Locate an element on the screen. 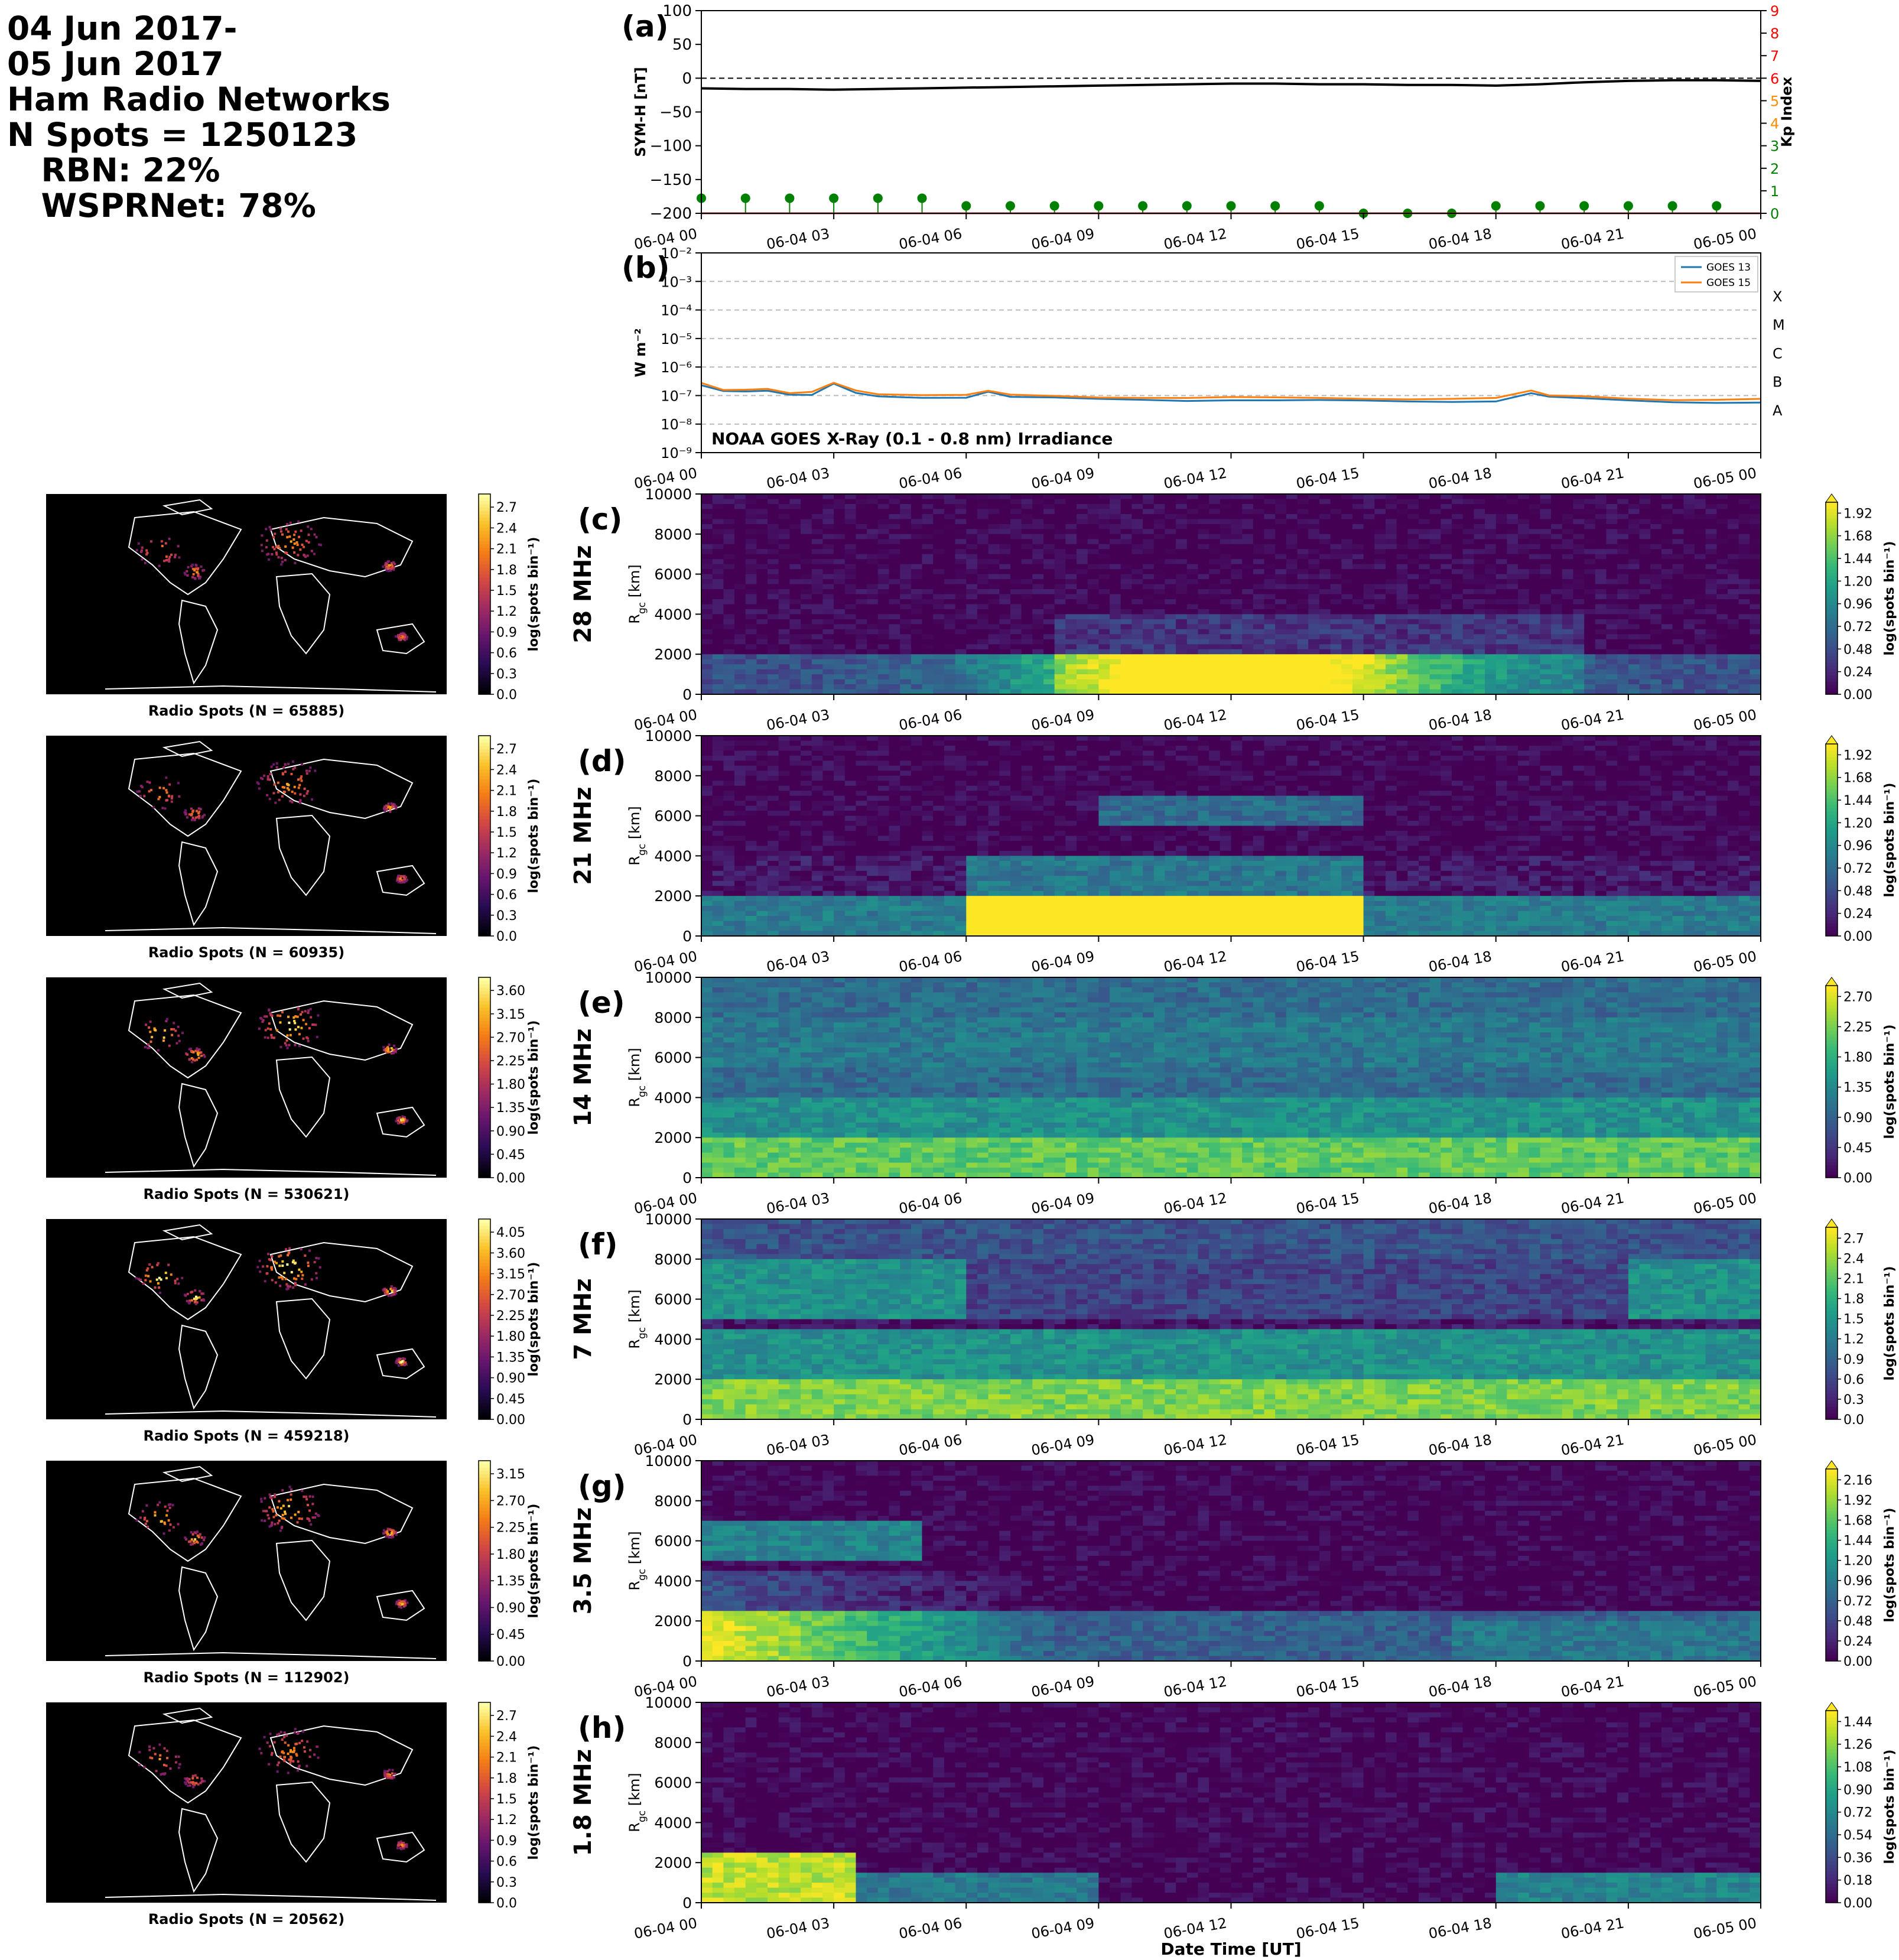  y-axis-label: Rgc [km] is located at coordinates (637, 593).